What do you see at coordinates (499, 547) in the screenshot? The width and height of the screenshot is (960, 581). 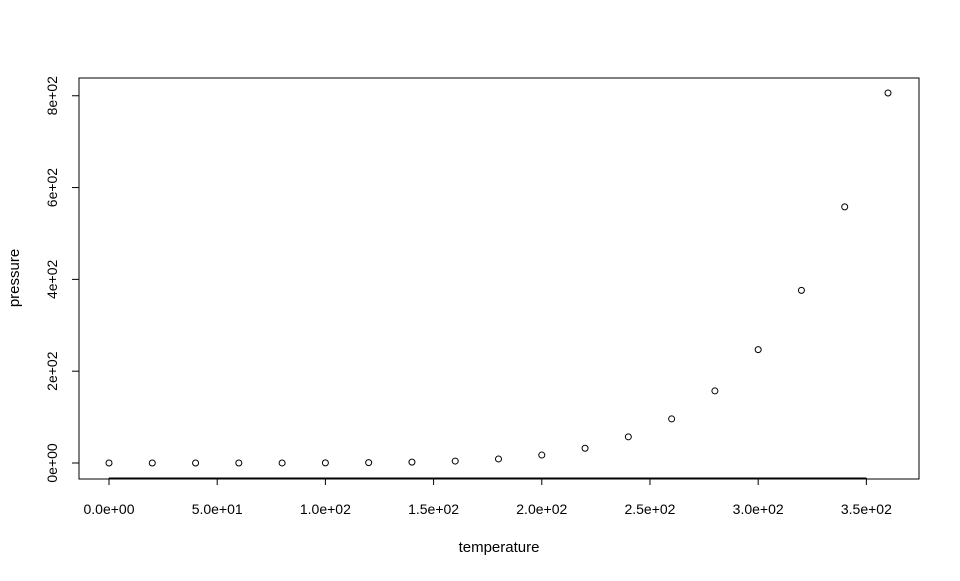 I see `x-axis-title: temperature` at bounding box center [499, 547].